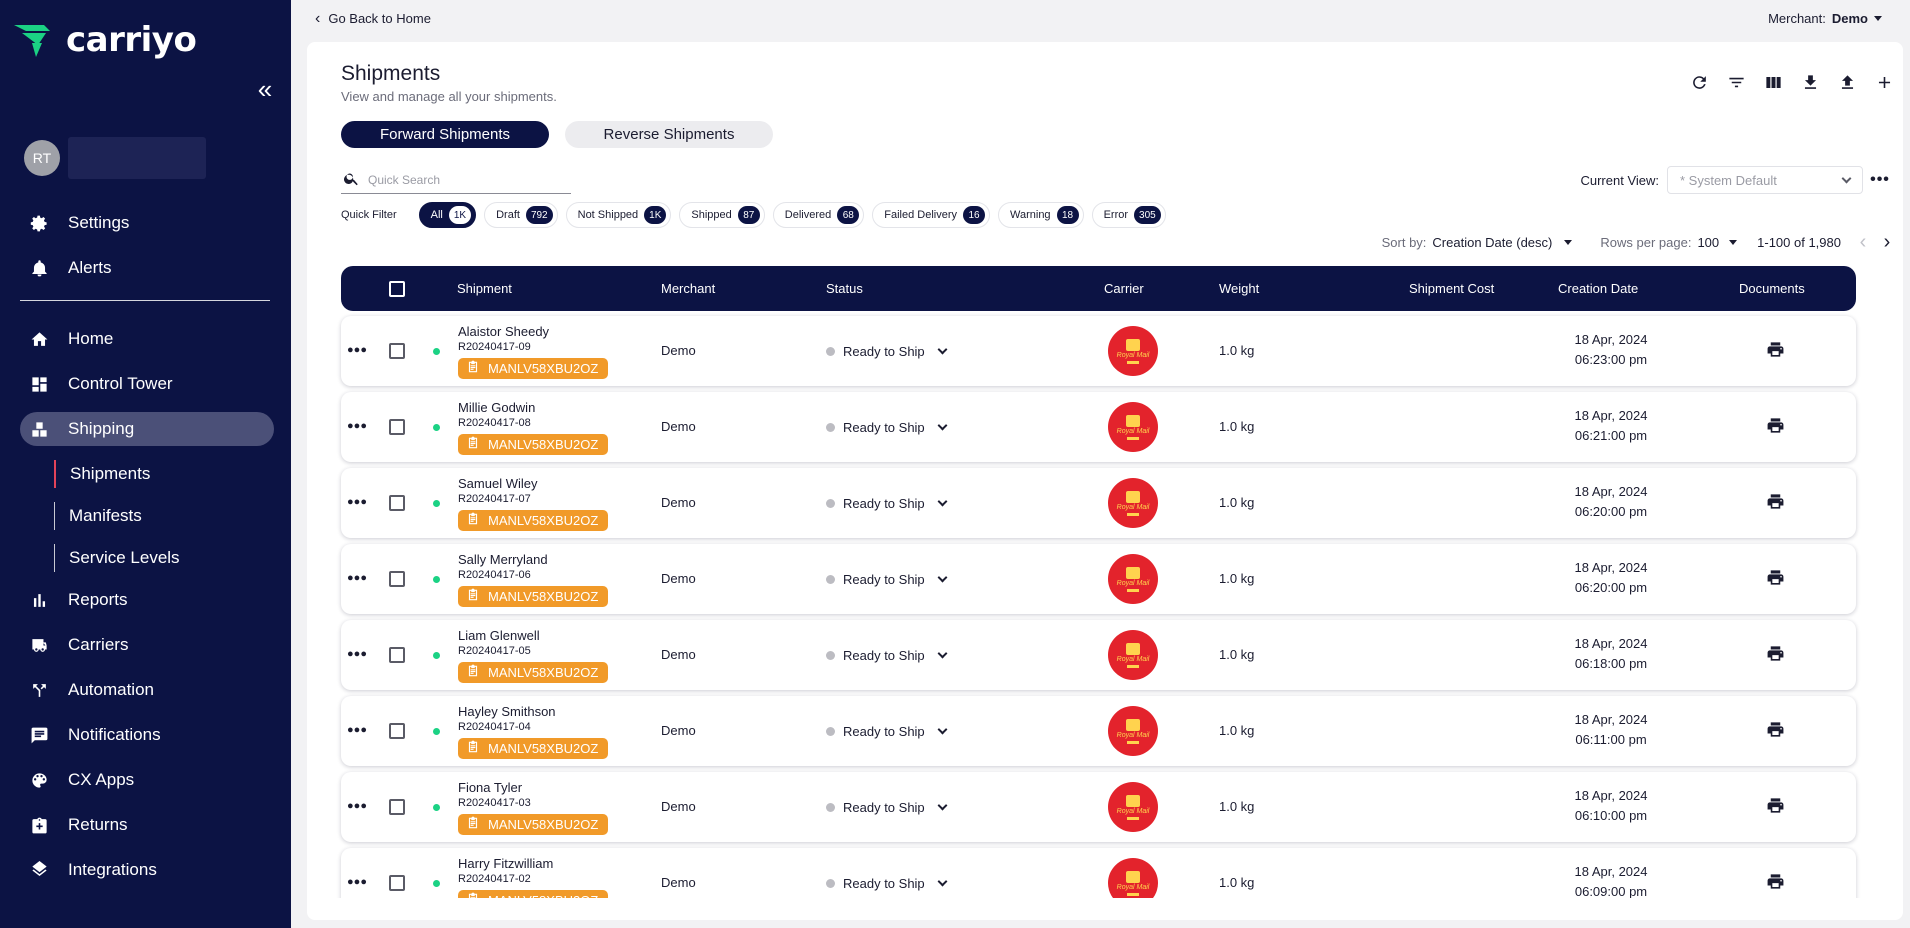  Describe the element at coordinates (147, 600) in the screenshot. I see `sidebar-item-reports: Reports` at that location.